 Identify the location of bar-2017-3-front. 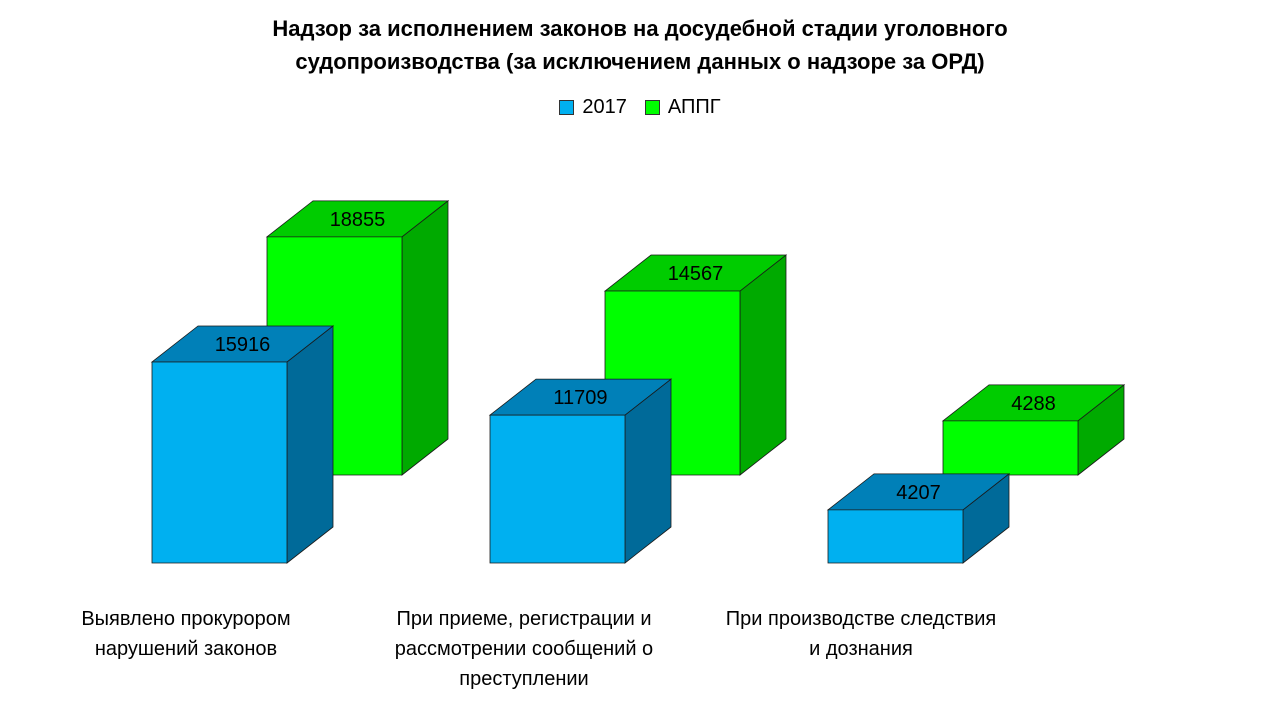
(895, 536).